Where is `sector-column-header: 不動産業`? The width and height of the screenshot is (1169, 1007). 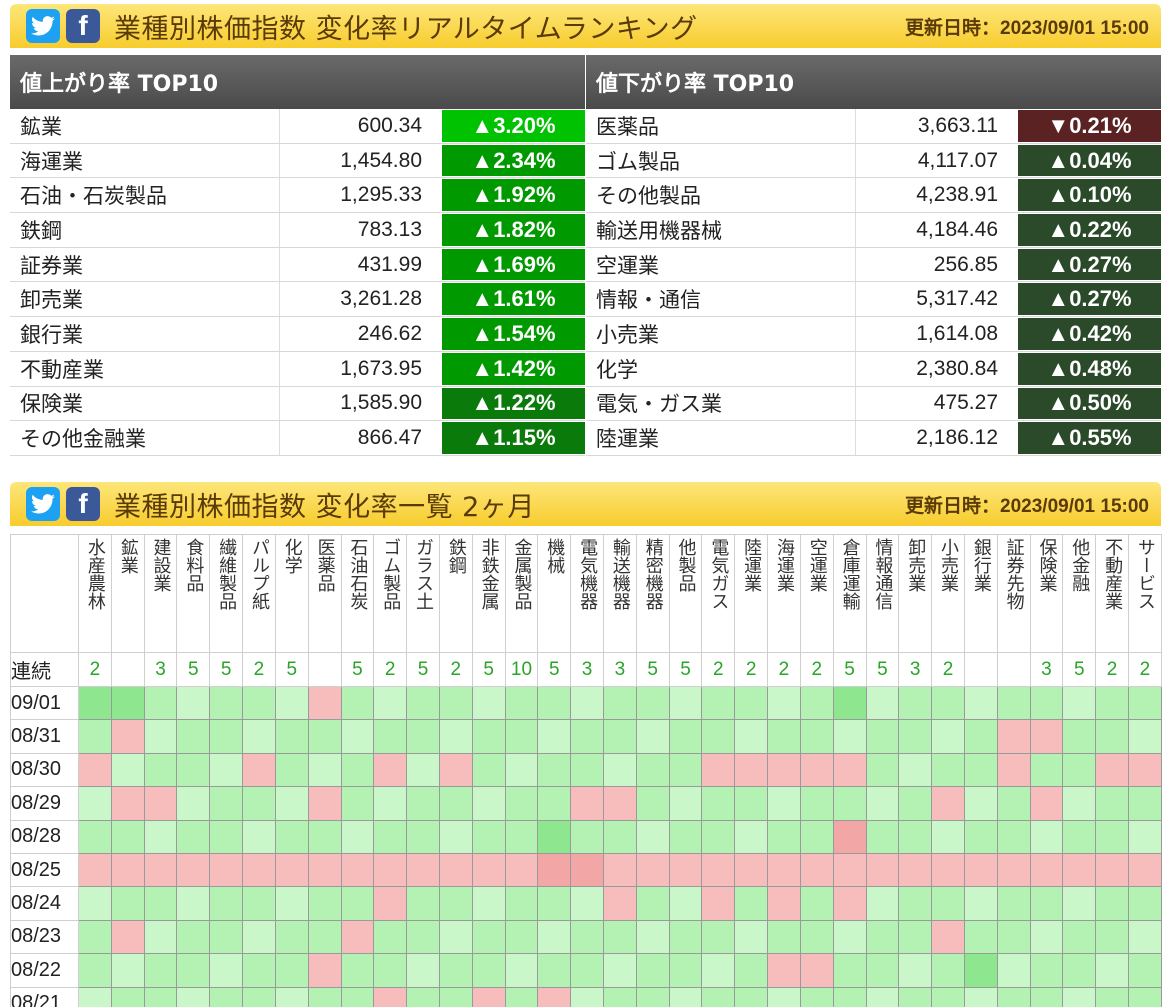 sector-column-header: 不動産業 is located at coordinates (1112, 593).